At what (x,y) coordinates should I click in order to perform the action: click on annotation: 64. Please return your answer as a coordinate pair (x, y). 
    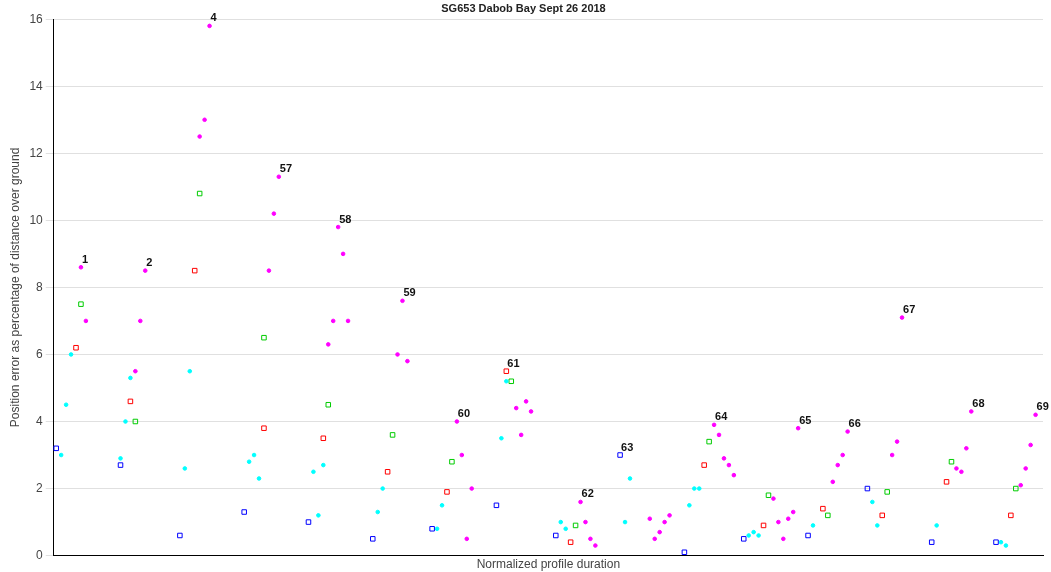
    Looking at the image, I should click on (722, 416).